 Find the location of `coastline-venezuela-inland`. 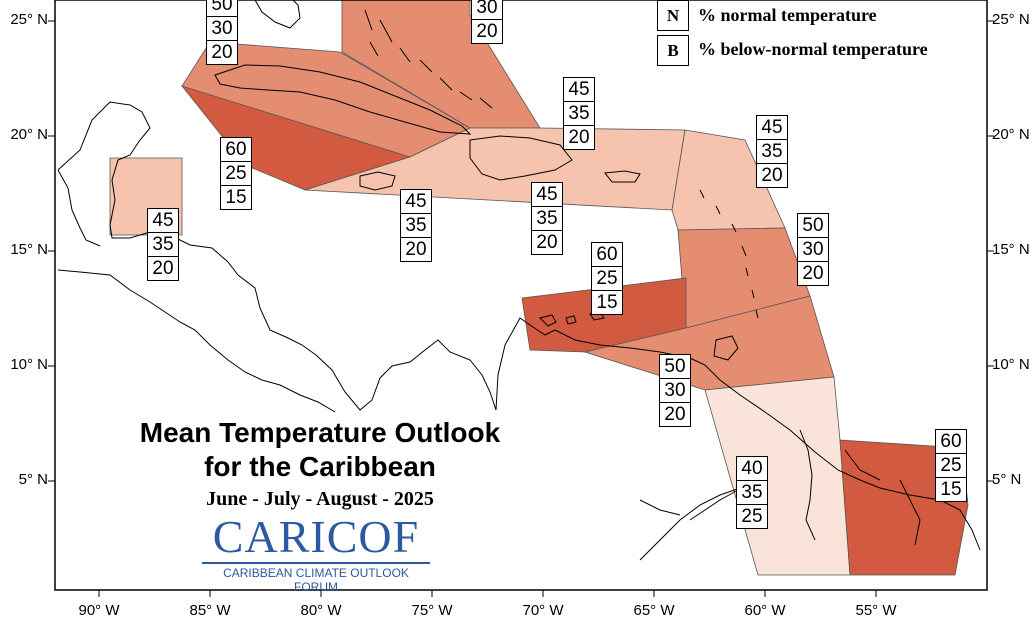

coastline-venezuela-inland is located at coordinates (689, 505).